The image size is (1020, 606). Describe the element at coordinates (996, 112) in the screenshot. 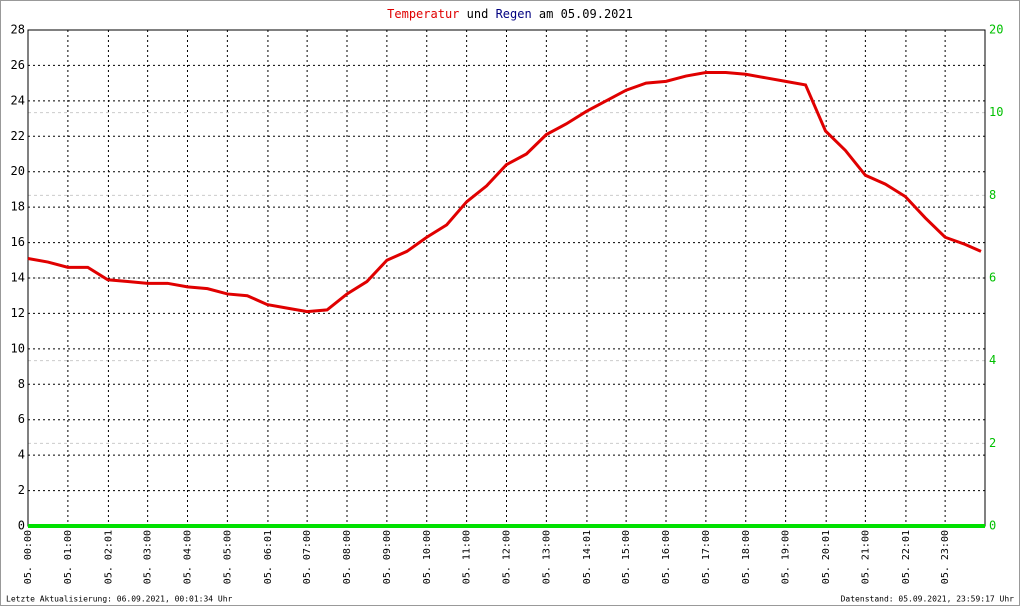

I see `y2-tick-label: 10` at that location.